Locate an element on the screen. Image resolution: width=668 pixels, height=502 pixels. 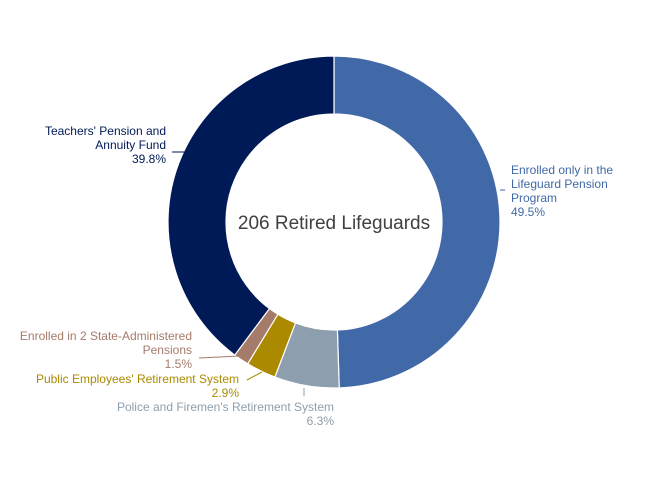
slice-name-line: Teachers' Pension and is located at coordinates (105, 131).